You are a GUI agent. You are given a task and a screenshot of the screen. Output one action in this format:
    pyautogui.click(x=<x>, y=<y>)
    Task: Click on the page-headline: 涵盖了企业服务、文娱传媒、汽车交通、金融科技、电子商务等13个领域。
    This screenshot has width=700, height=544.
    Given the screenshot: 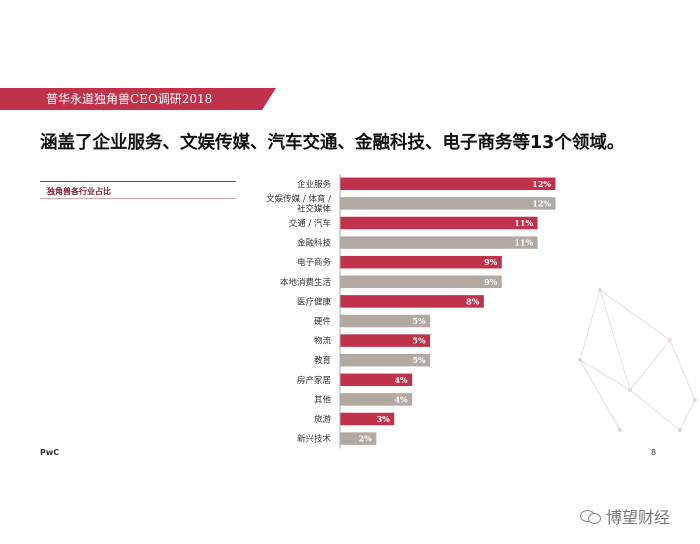 What is the action you would take?
    pyautogui.click(x=332, y=143)
    